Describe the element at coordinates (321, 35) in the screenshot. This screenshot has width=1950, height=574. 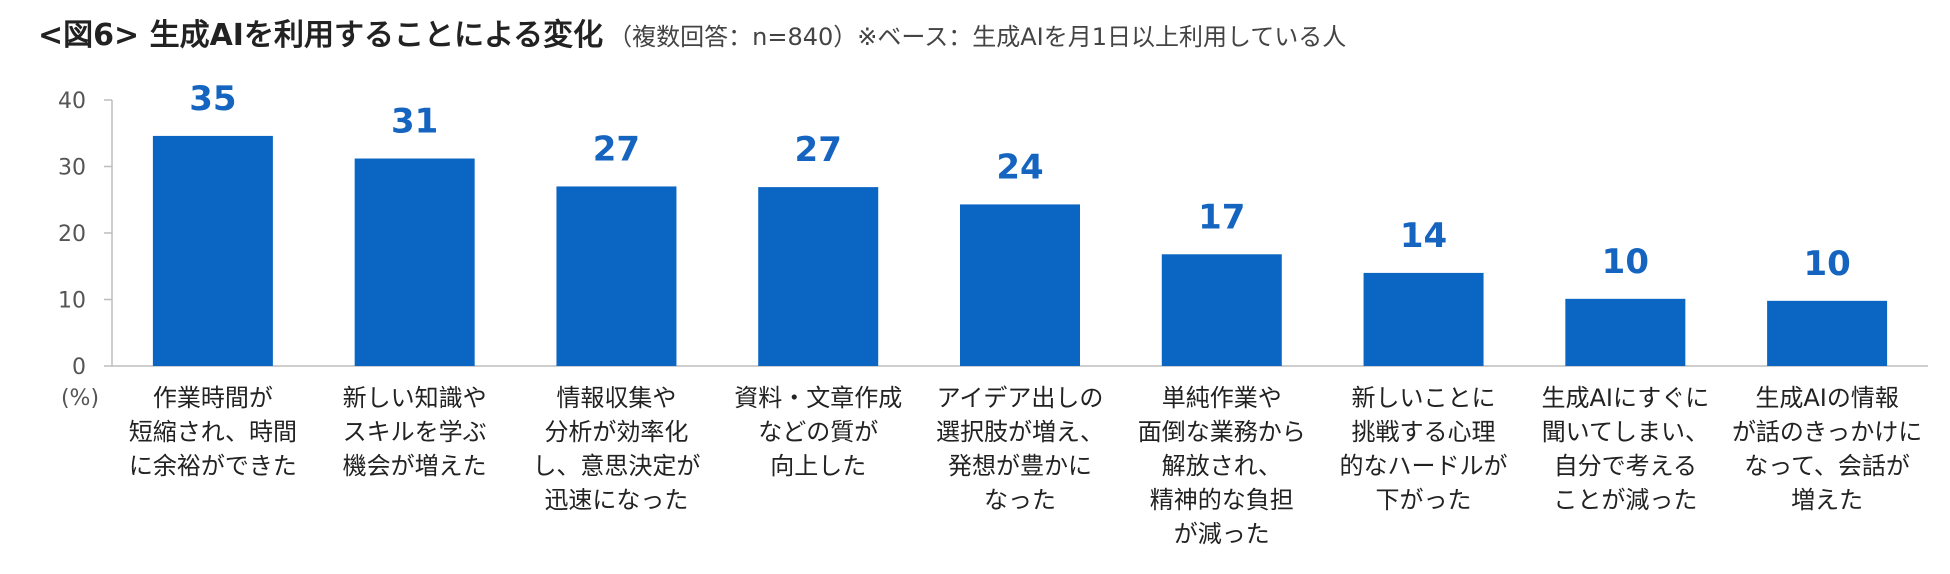
I see `chart-title: <図6> 生成AIを利用することによる変化` at that location.